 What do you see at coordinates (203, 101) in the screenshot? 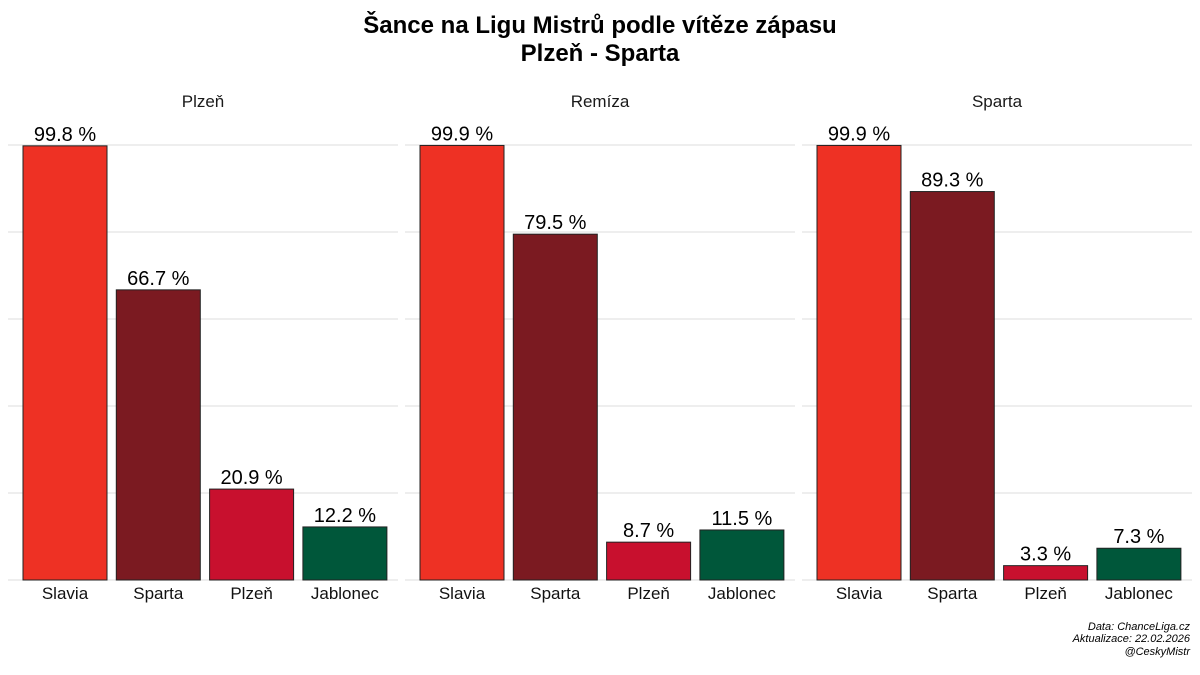
I see `panel-label: Plzeň` at bounding box center [203, 101].